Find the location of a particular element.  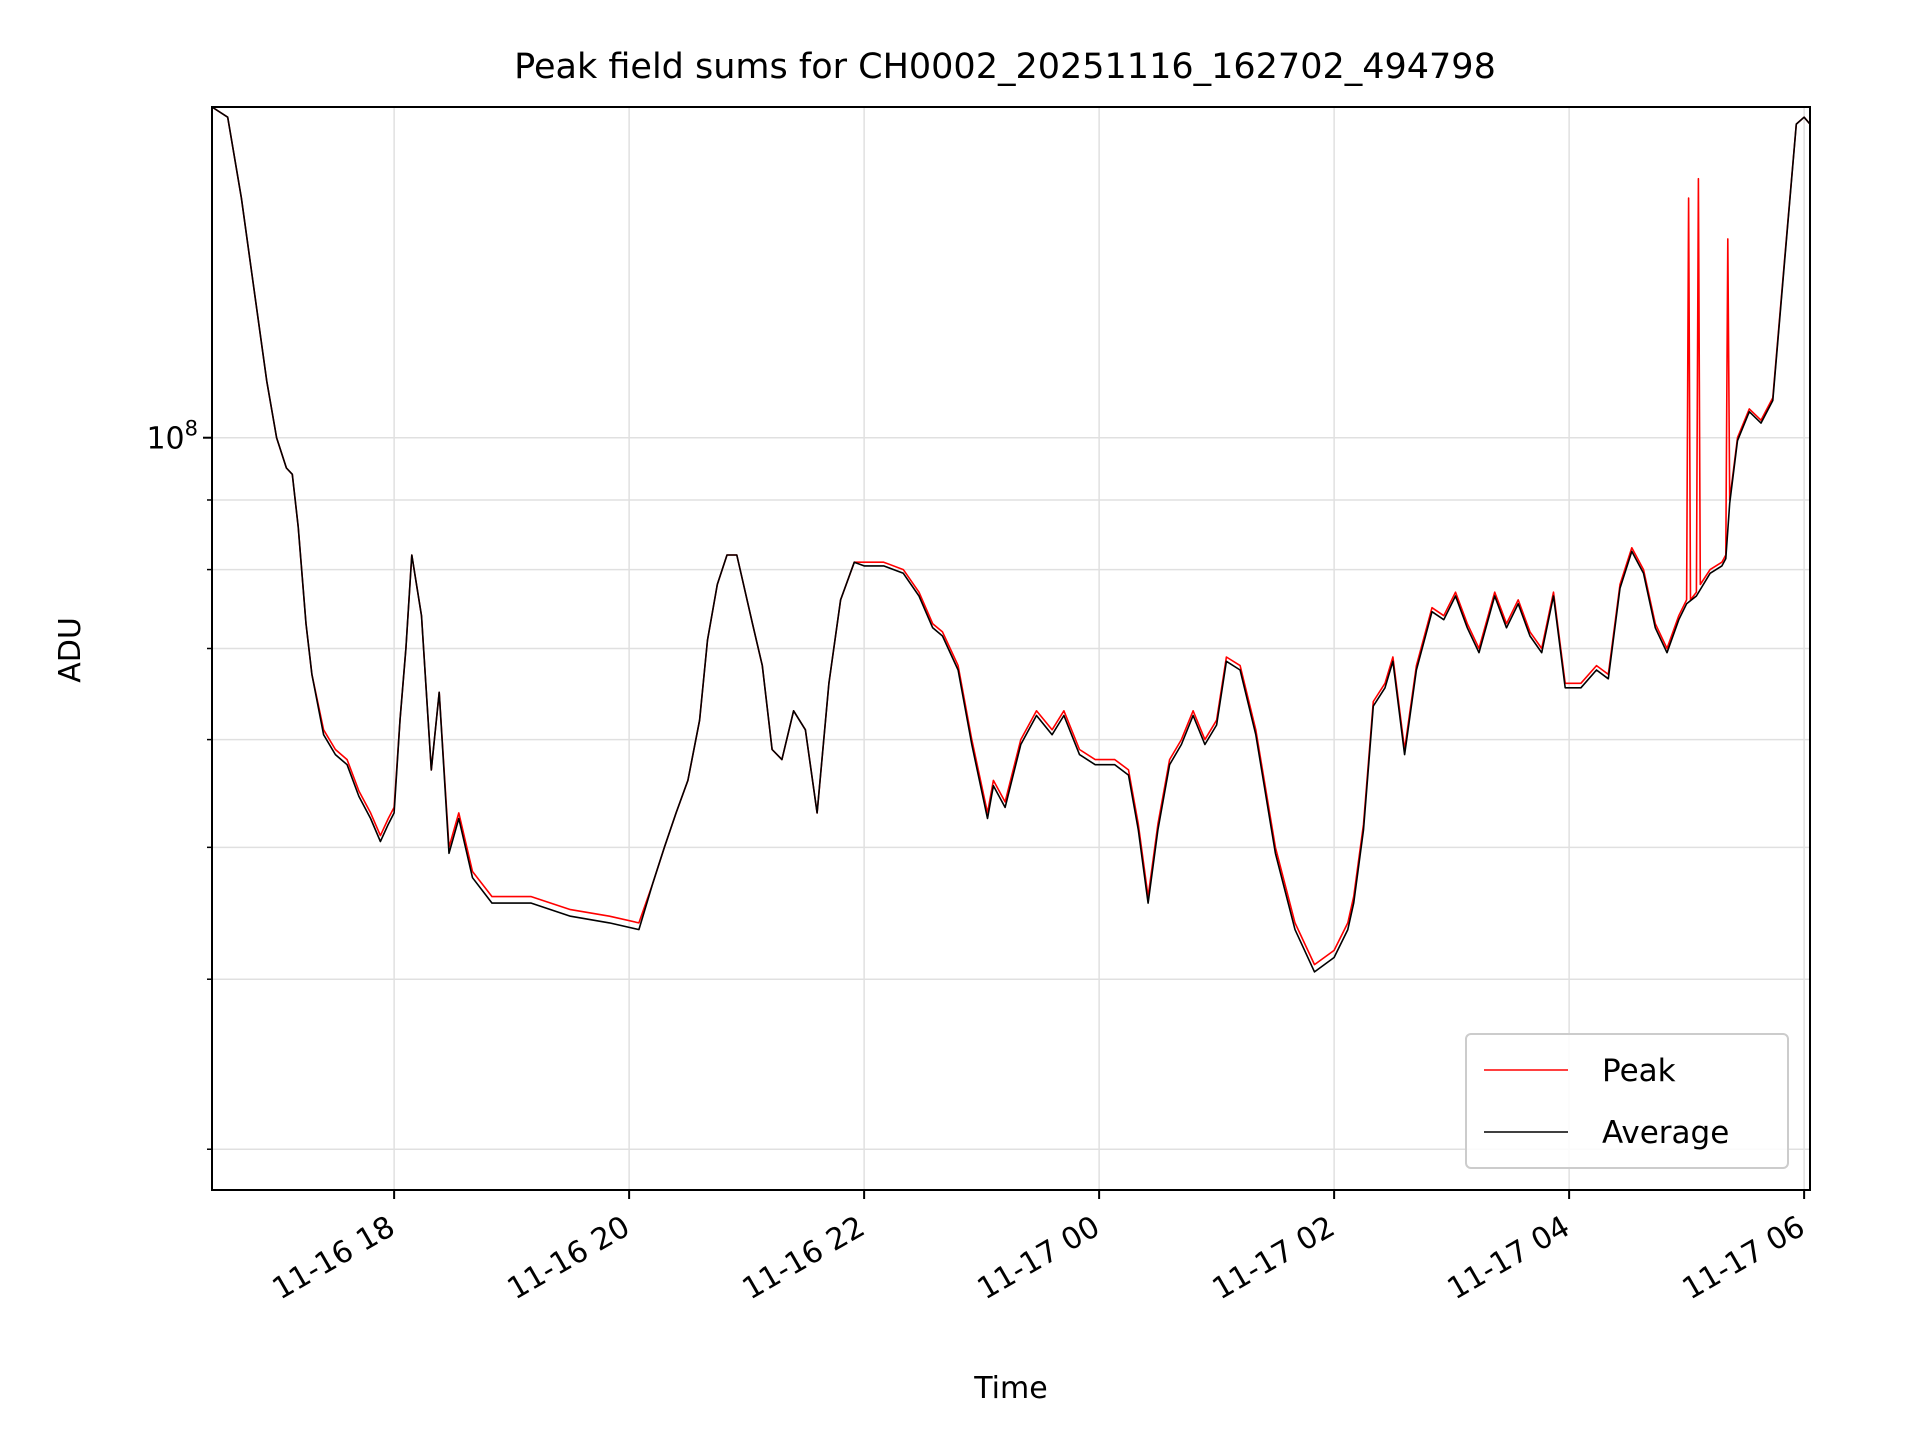

y-axis: 108 is located at coordinates (179, 783).